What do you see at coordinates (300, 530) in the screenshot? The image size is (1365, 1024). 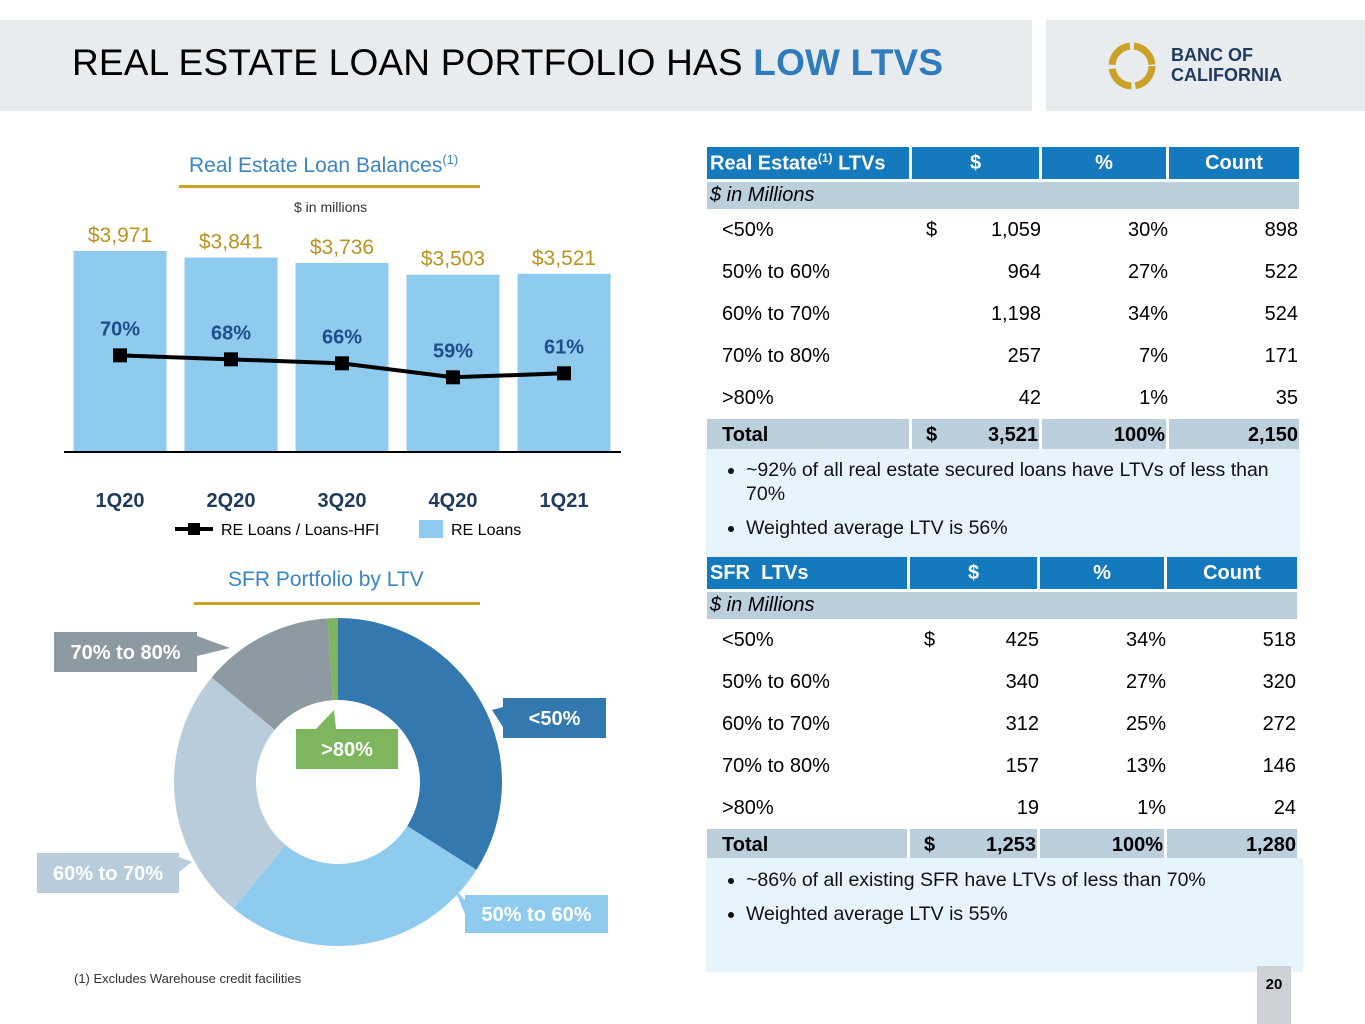 I see `legend-label-ratio: RE Loans / Loans-HFI` at bounding box center [300, 530].